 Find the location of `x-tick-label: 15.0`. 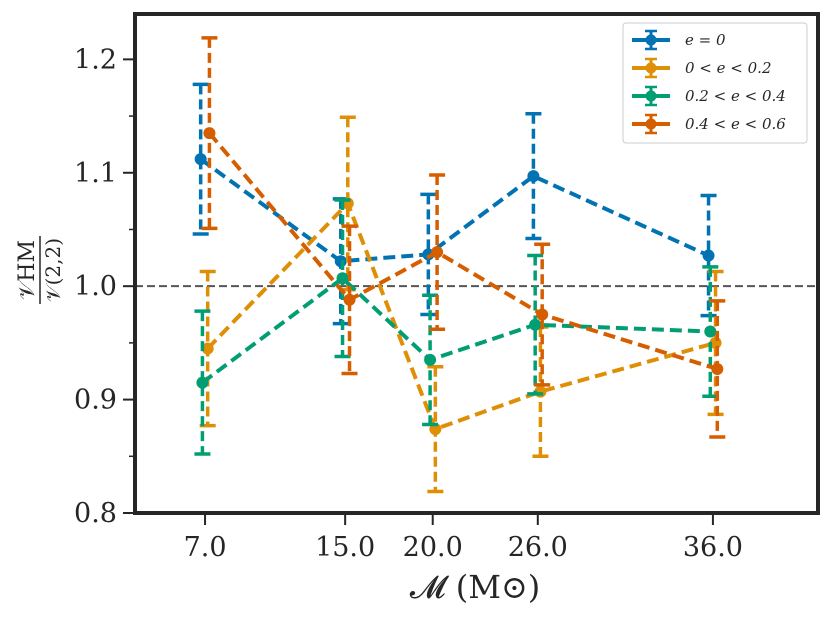

x-tick-label: 15.0 is located at coordinates (345, 547).